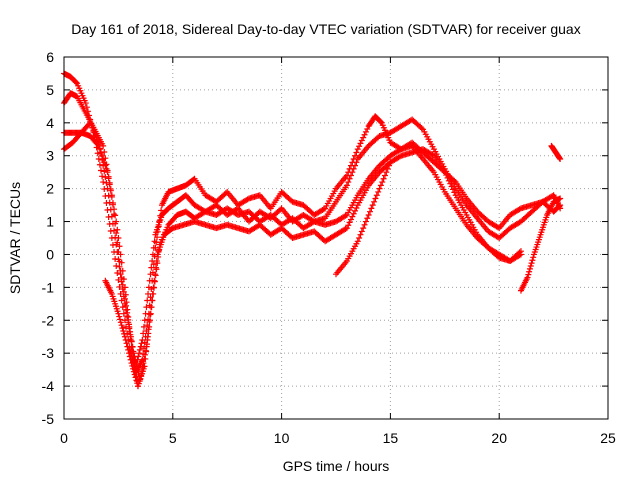 Image resolution: width=640 pixels, height=480 pixels. Describe the element at coordinates (50, 90) in the screenshot. I see `y-tick-label: 5` at that location.